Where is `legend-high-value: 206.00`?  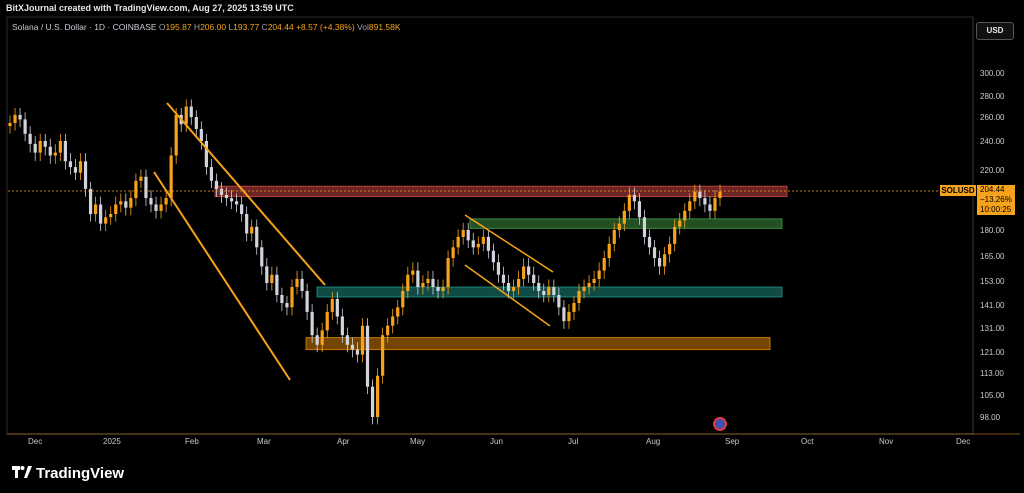 legend-high-value: 206.00 is located at coordinates (213, 27).